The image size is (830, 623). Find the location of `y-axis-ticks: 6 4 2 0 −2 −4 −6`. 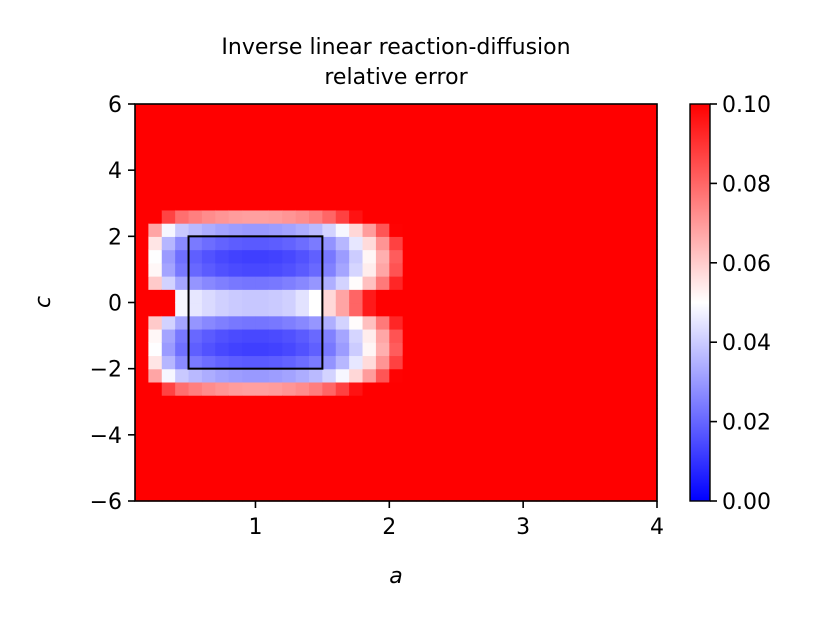

y-axis-ticks: 6 4 2 0 −2 −4 −6 is located at coordinates (112, 304).